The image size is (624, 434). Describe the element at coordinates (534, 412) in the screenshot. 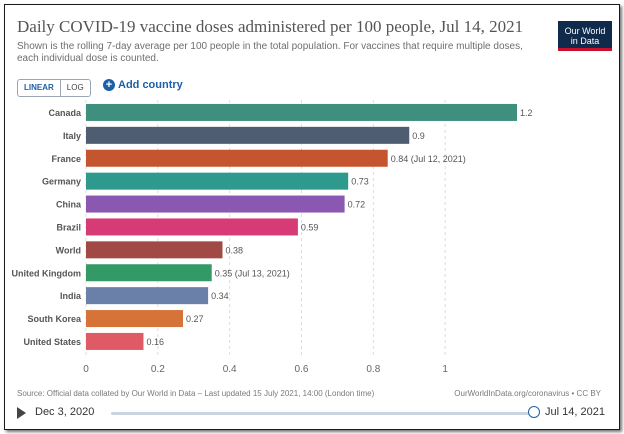

I see `timeline-handle` at that location.